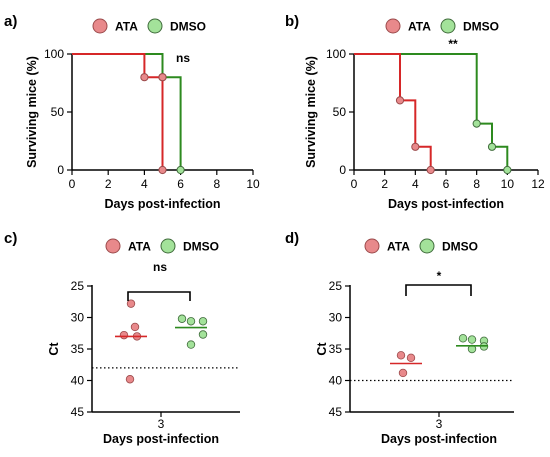  Describe the element at coordinates (10, 238) in the screenshot. I see `panel-label: c)` at that location.